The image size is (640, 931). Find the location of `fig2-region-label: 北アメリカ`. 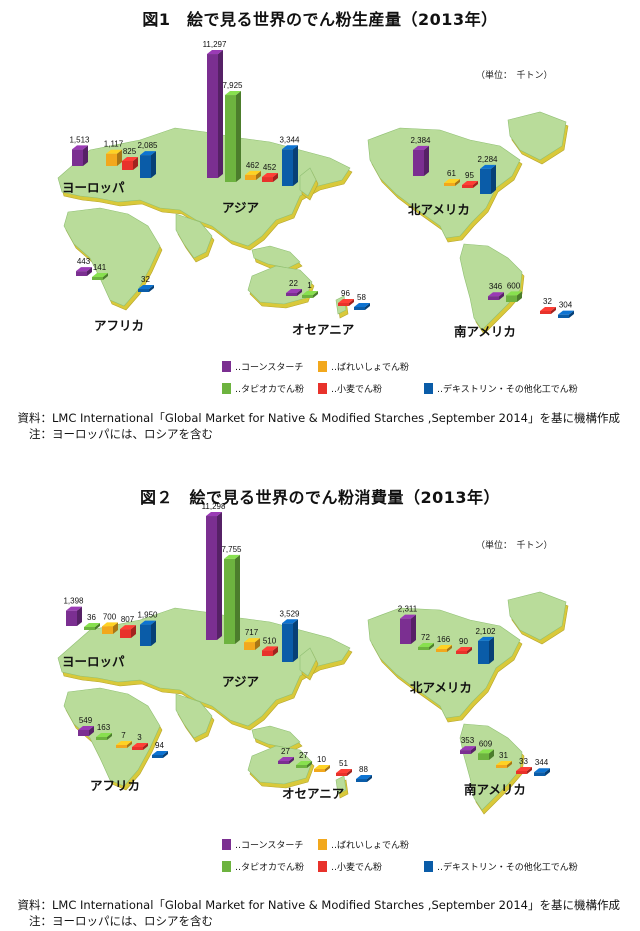

fig2-region-label: 北アメリカ is located at coordinates (441, 687).